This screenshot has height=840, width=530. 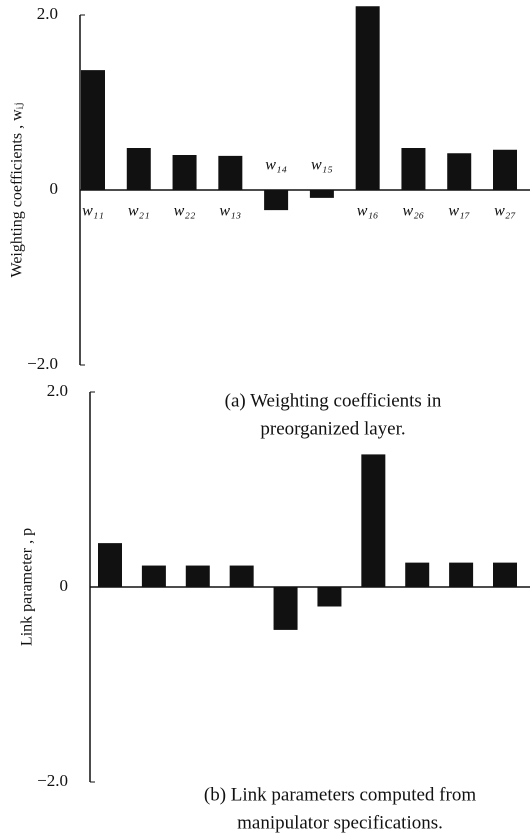 I want to click on y-axis-label: Weighting coefficients , wᵢⱼ, so click(x=17, y=190).